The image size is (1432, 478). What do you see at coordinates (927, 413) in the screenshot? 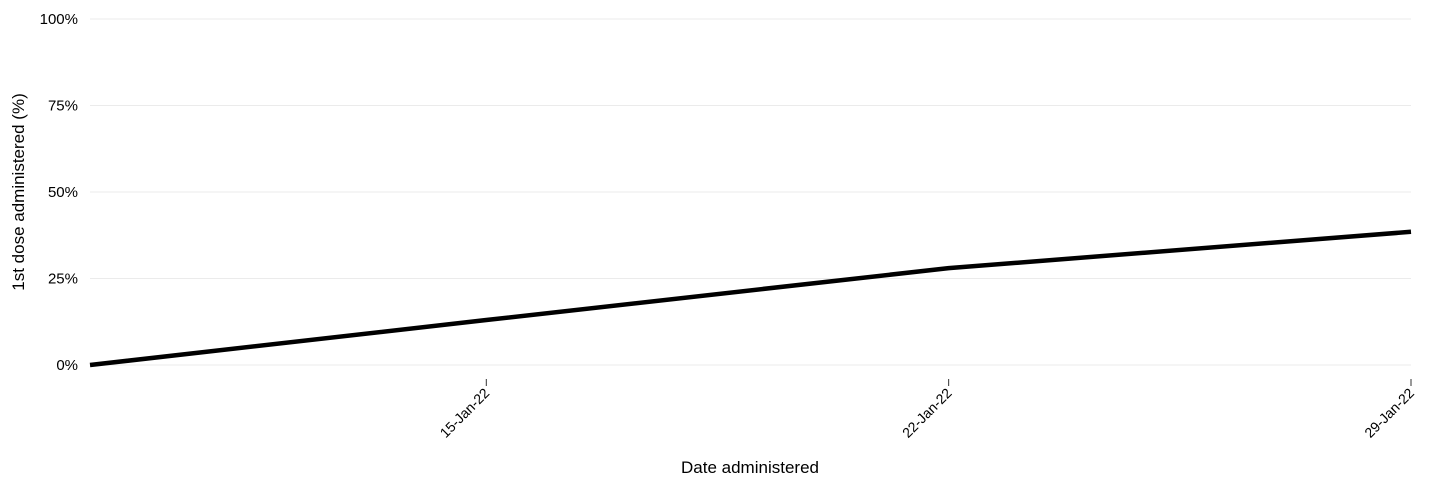
I see `x-tick-label: 22-Jan-22` at bounding box center [927, 413].